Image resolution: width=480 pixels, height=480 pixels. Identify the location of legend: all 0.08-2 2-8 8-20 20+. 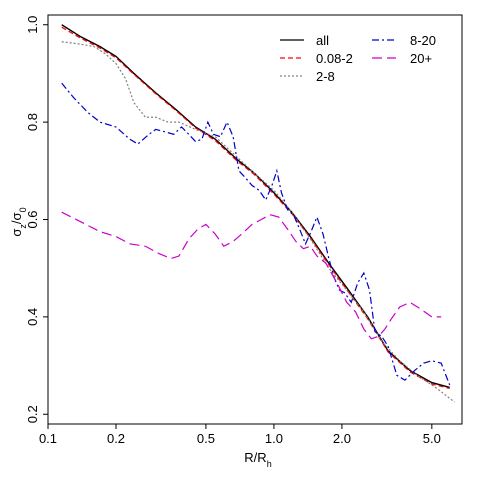
(358, 58).